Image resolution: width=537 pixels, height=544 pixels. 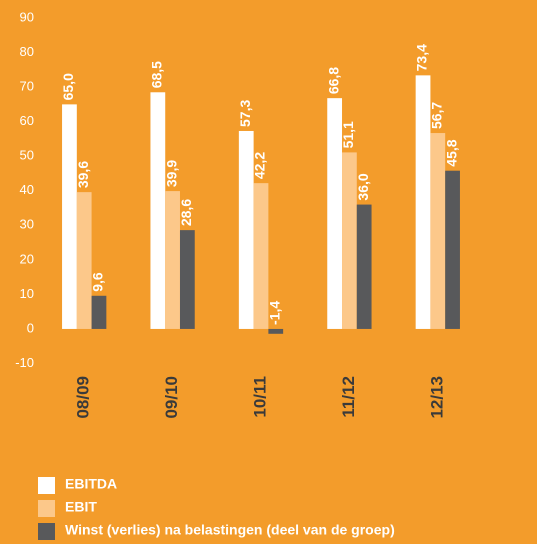 I want to click on y-tick-label: 10, so click(x=27, y=293).